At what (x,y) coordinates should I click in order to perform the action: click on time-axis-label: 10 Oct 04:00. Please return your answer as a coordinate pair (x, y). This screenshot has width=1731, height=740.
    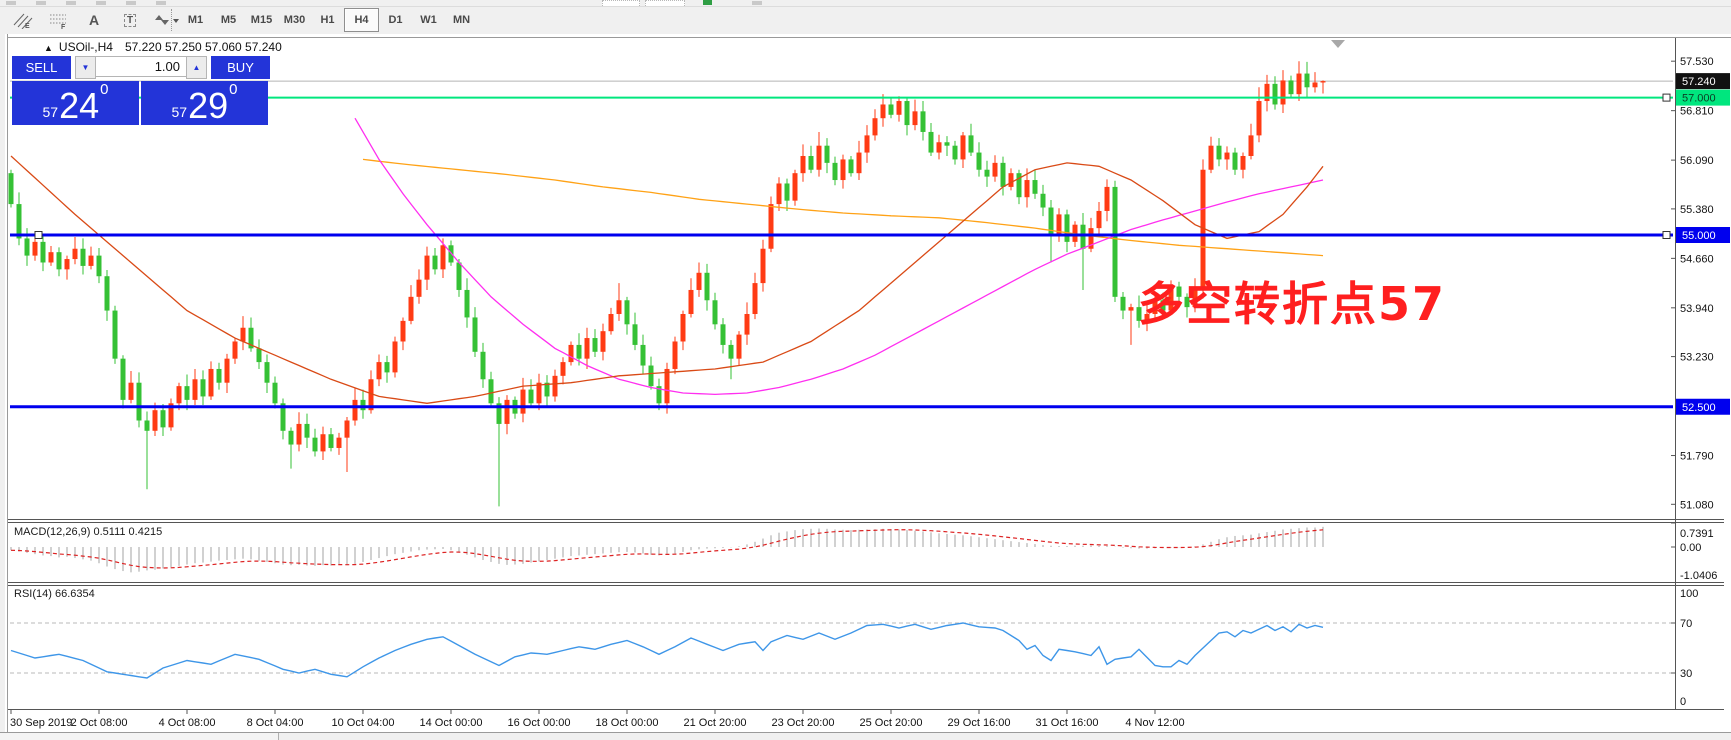
    Looking at the image, I should click on (363, 723).